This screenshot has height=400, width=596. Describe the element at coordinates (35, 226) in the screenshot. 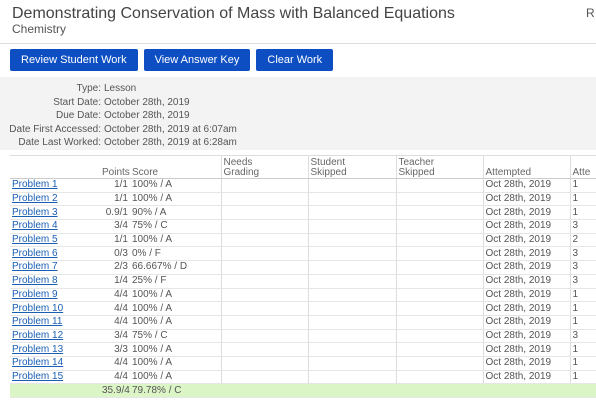

I see `problem-link: Problem 4` at that location.